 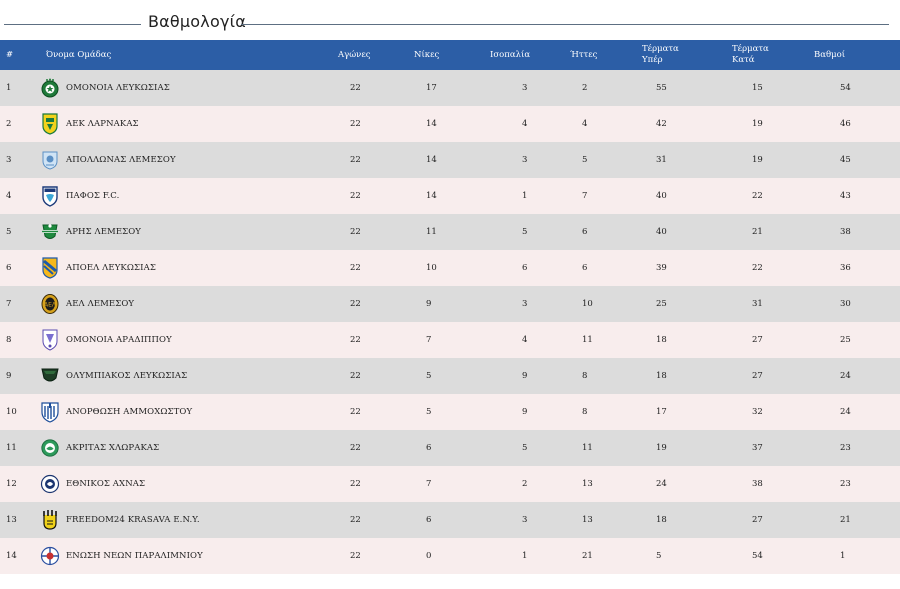 What do you see at coordinates (189, 160) in the screenshot?
I see `team-cell: ΑΠΟΛΛΩΝΑΣ ΛΕΜΕΣΟΥ` at bounding box center [189, 160].